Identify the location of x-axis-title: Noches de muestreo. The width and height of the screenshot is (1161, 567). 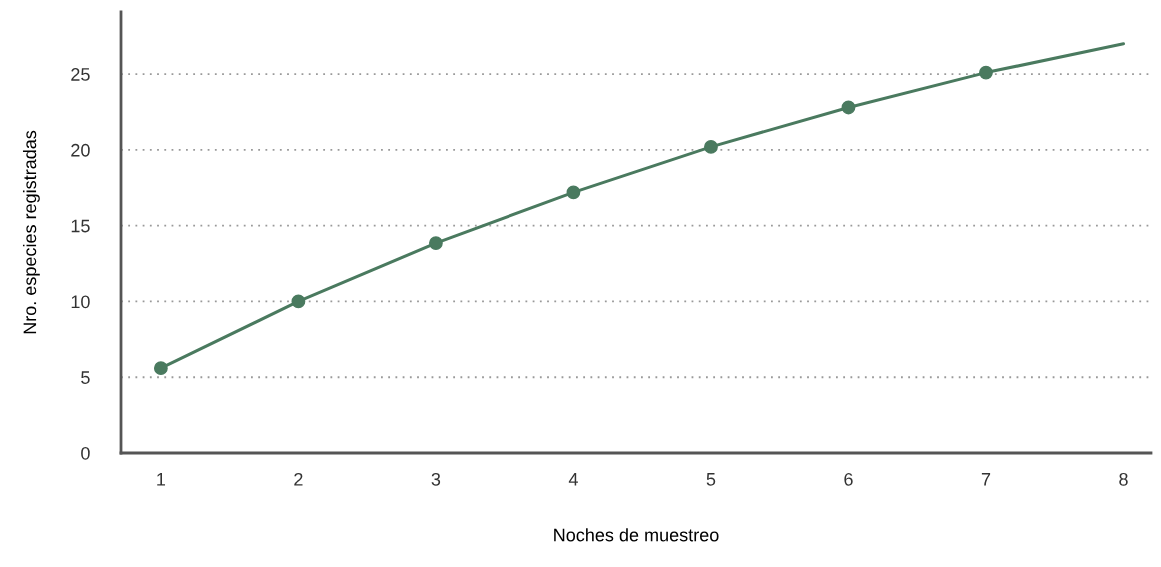
(636, 535).